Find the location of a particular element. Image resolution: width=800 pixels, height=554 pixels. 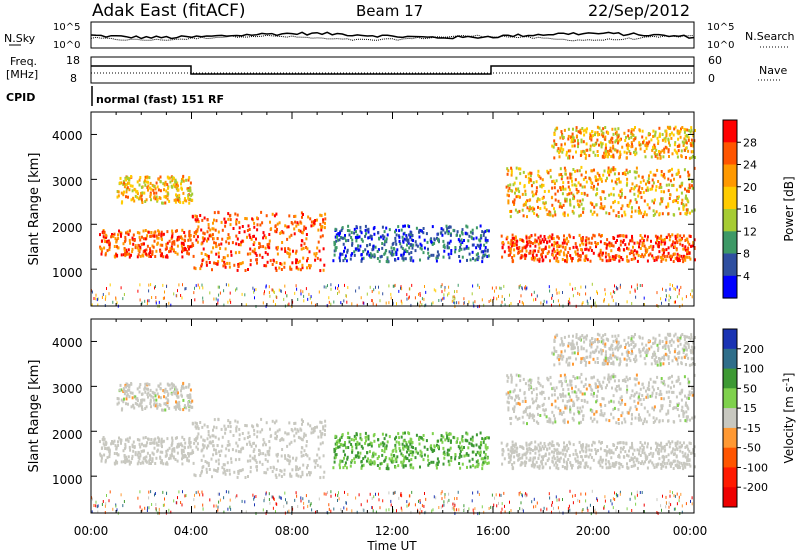

noise-search-trace is located at coordinates (392, 38).